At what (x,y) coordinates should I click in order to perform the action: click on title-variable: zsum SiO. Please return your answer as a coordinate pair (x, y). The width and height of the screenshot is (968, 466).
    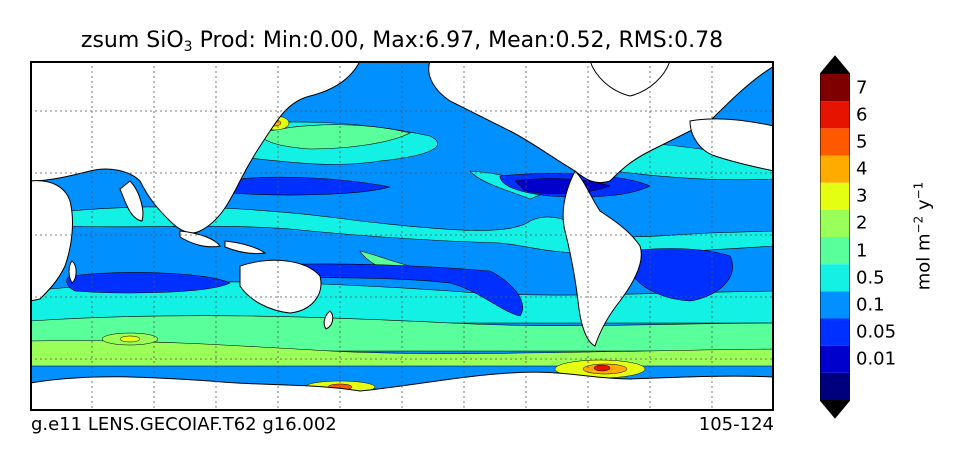
    Looking at the image, I should click on (132, 40).